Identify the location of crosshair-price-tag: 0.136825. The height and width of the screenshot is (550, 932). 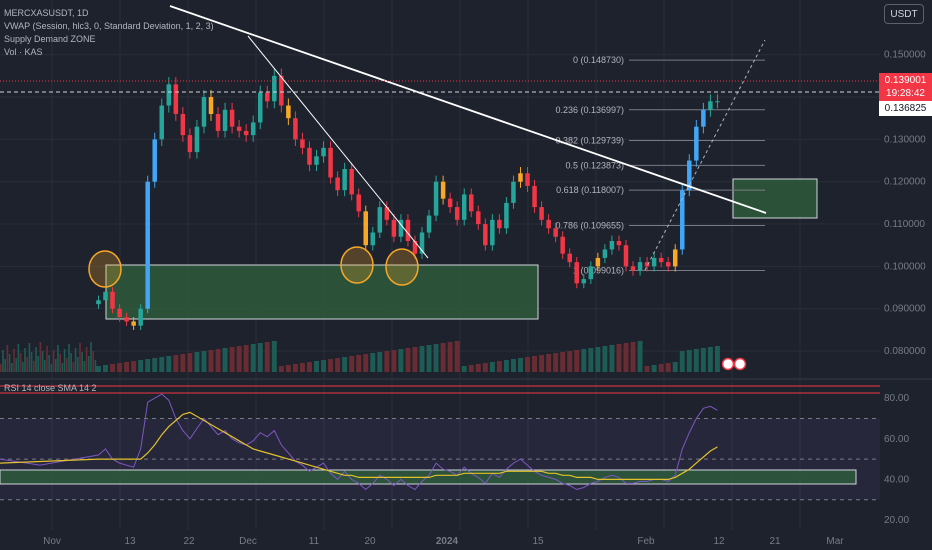
(905, 108).